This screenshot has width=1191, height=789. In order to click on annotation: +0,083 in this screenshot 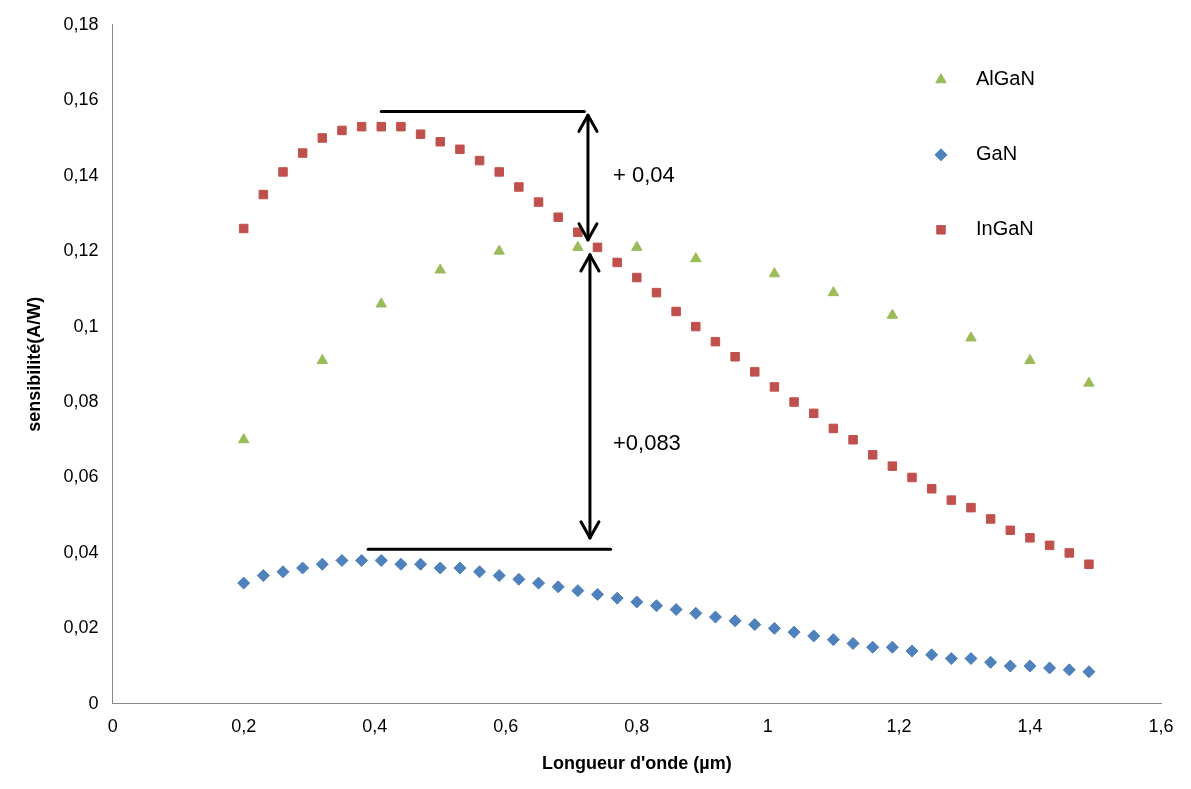, I will do `click(646, 442)`.